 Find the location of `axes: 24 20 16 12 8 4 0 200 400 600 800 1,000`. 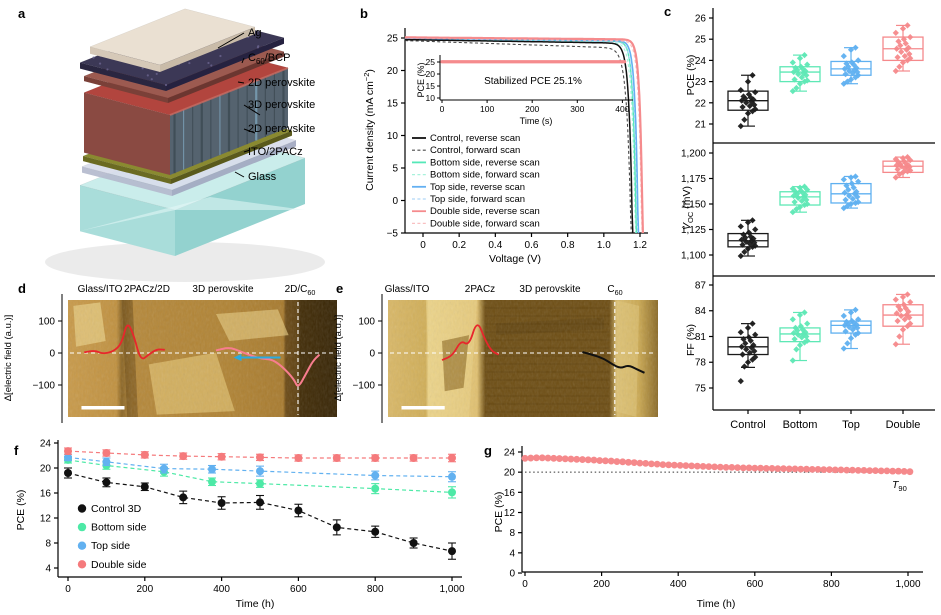

axes: 24 20 16 12 8 4 0 200 400 600 800 1,000 is located at coordinates (252, 517).